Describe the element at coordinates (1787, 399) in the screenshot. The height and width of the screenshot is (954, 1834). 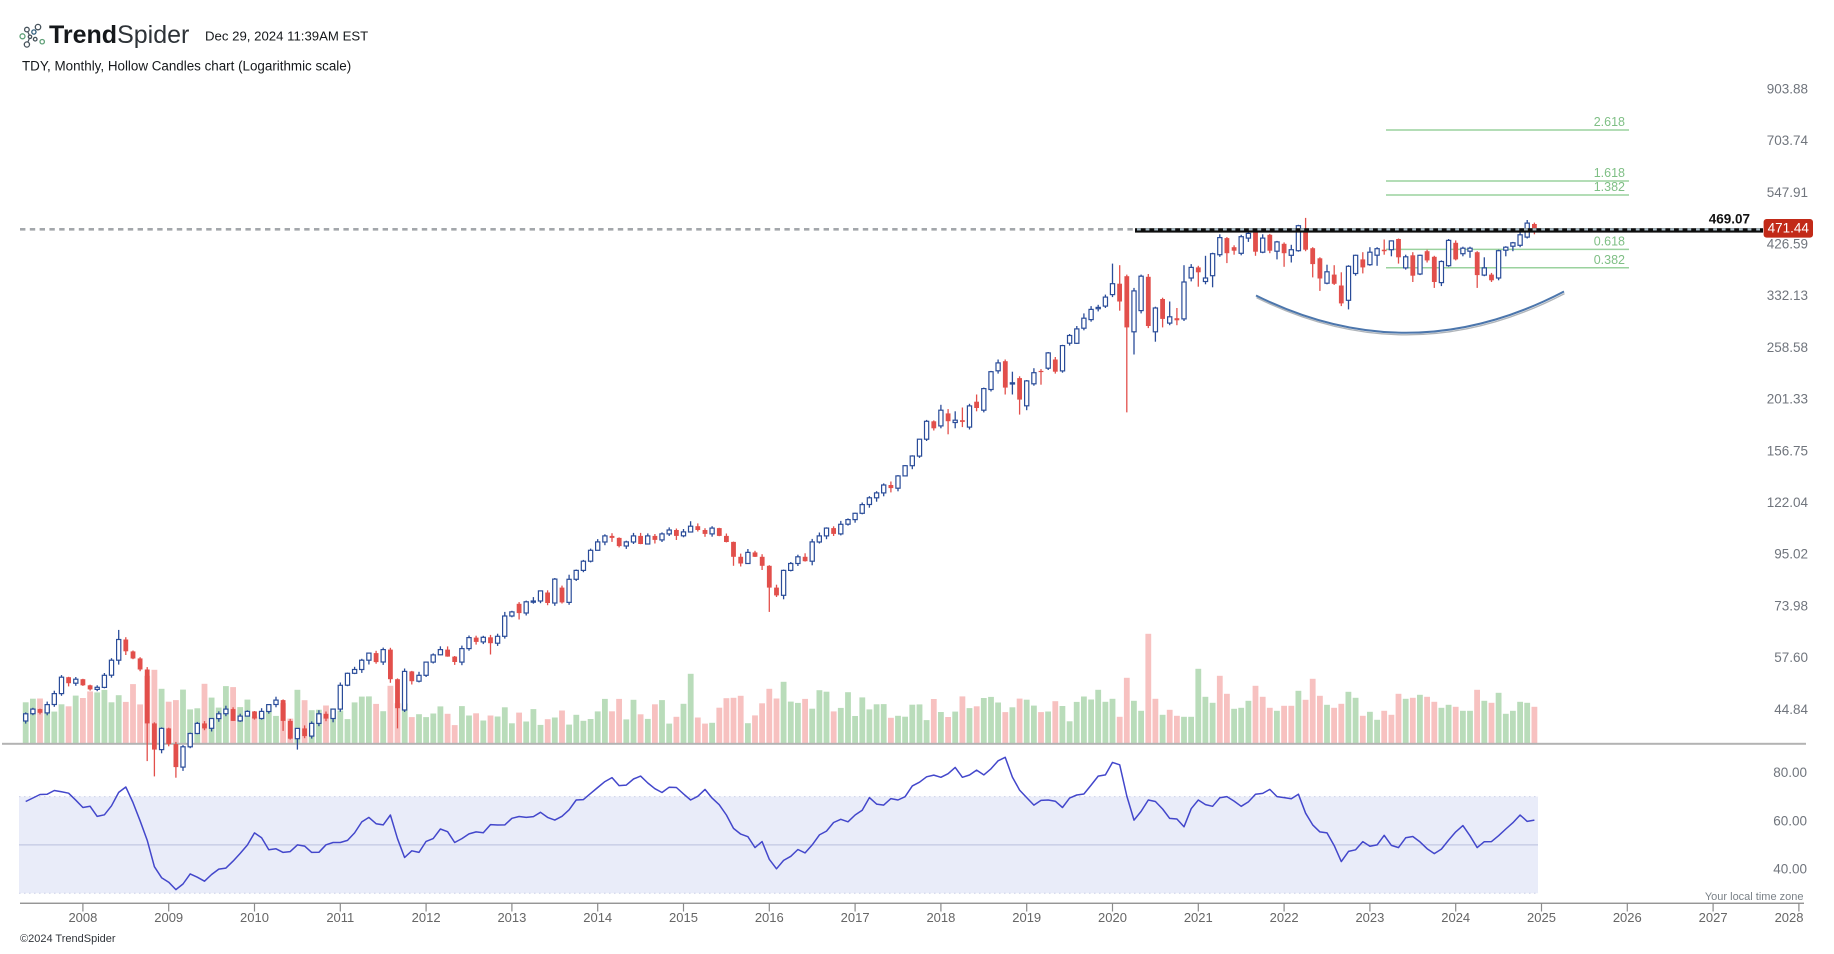
I see `svg-text: 201.33` at that location.